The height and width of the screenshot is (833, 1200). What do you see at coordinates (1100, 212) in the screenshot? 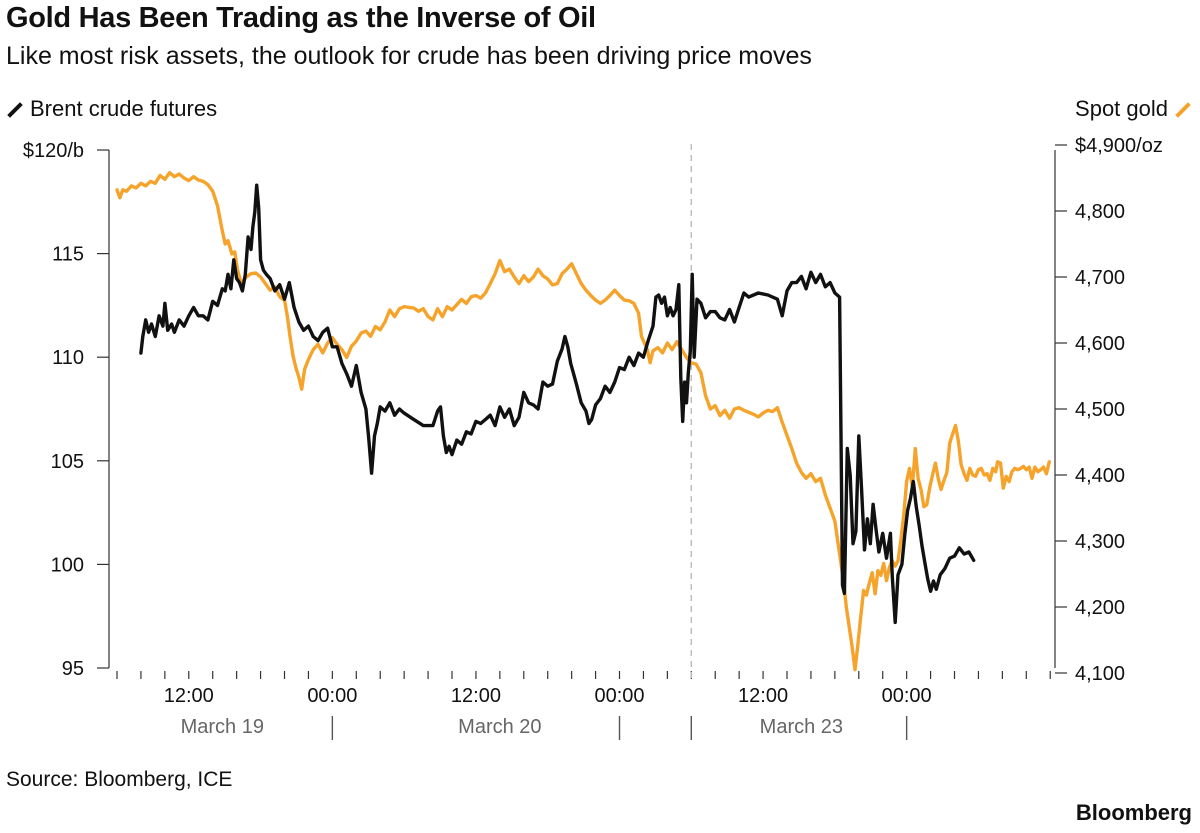
I see `right-axis-tick-label: 4,800` at bounding box center [1100, 212].